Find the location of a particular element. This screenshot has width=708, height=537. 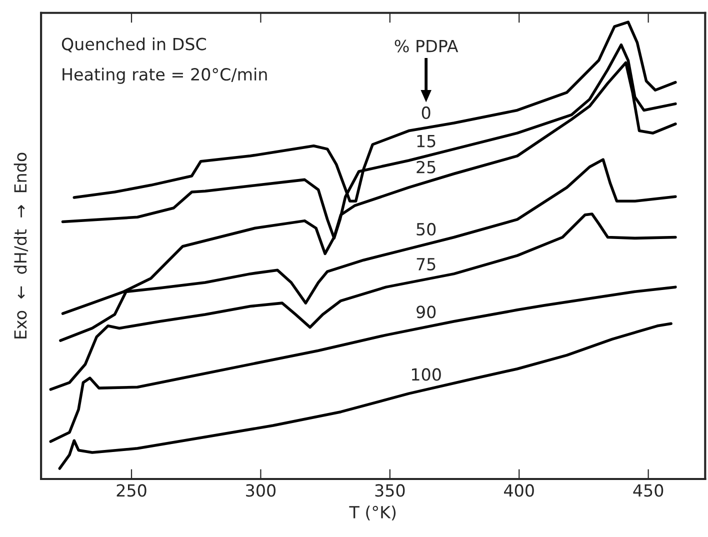

legend-title: % PDPA is located at coordinates (426, 46).